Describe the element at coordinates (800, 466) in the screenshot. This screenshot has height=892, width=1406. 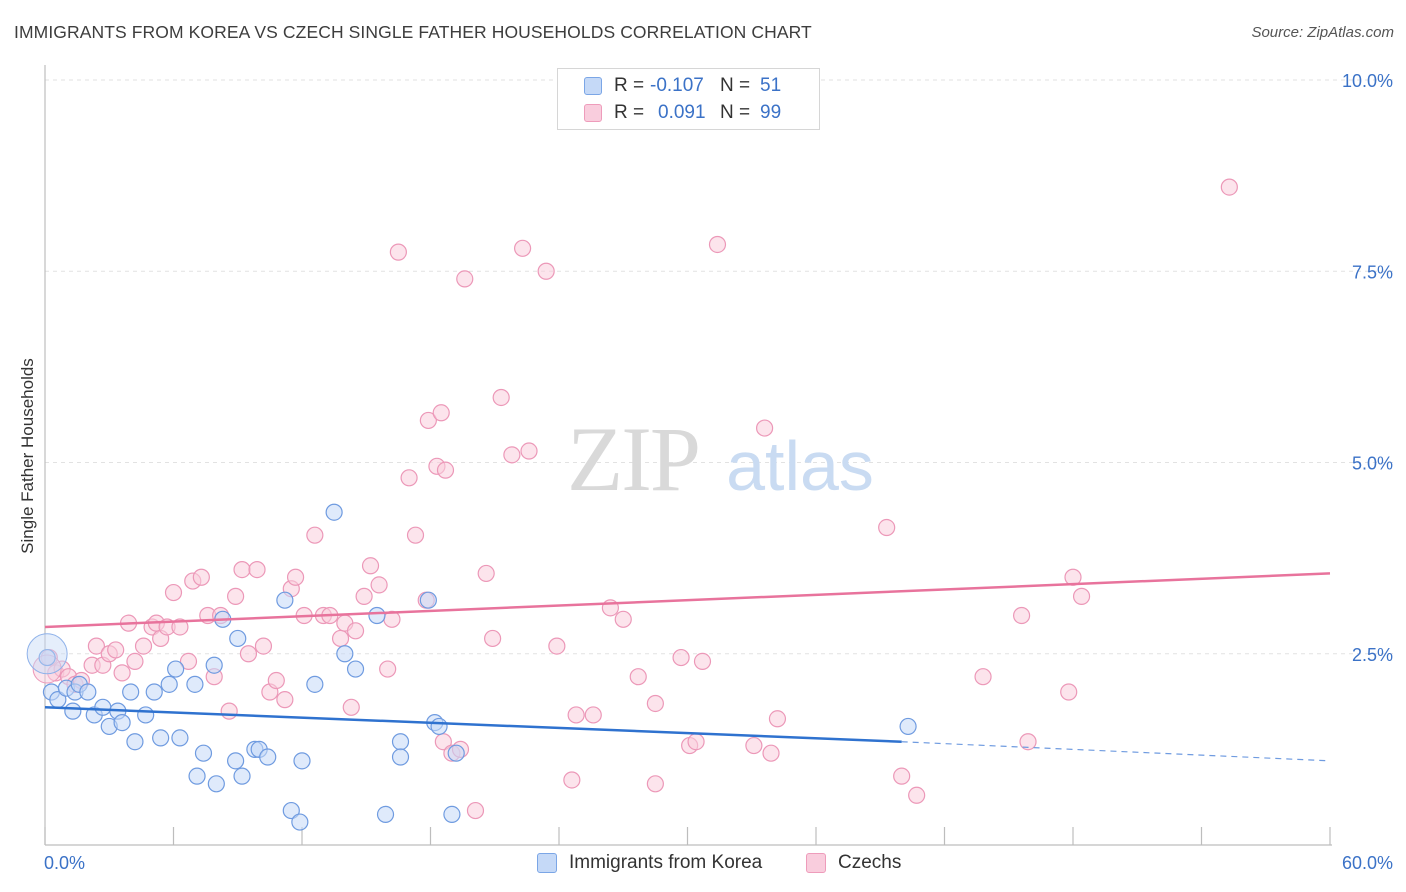
I see `watermark-atlas: atlas` at that location.